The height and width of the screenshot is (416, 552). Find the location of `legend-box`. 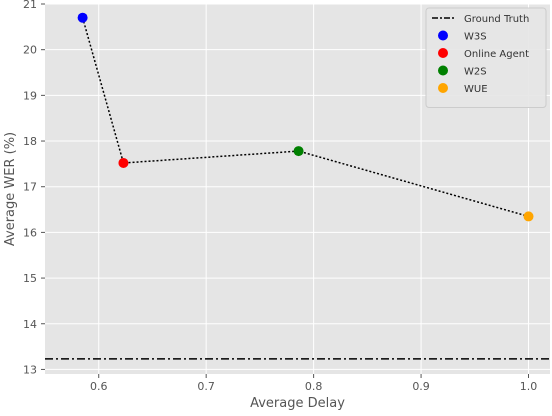

legend-box is located at coordinates (486, 57).